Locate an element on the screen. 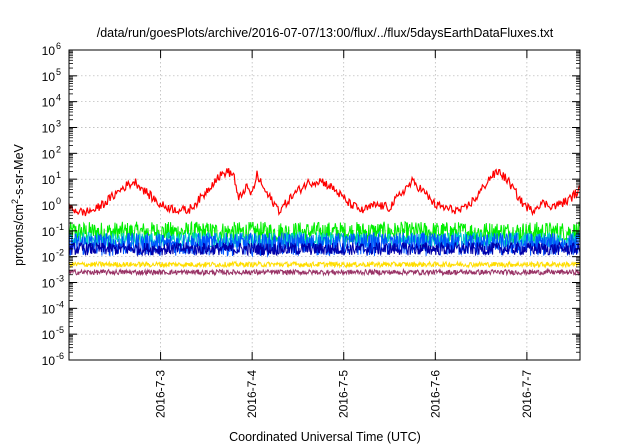  y-tick-exponent: -5 is located at coordinates (60, 330).